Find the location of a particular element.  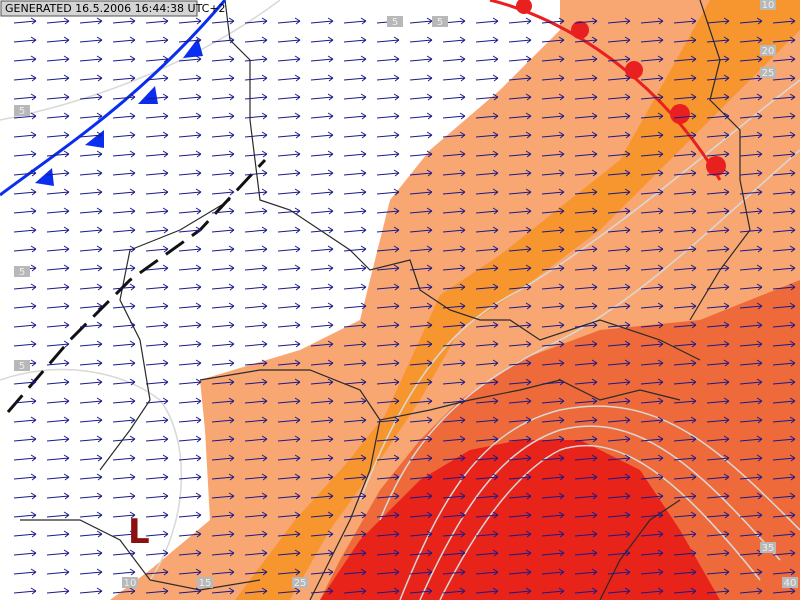

header-box is located at coordinates (99, 8).